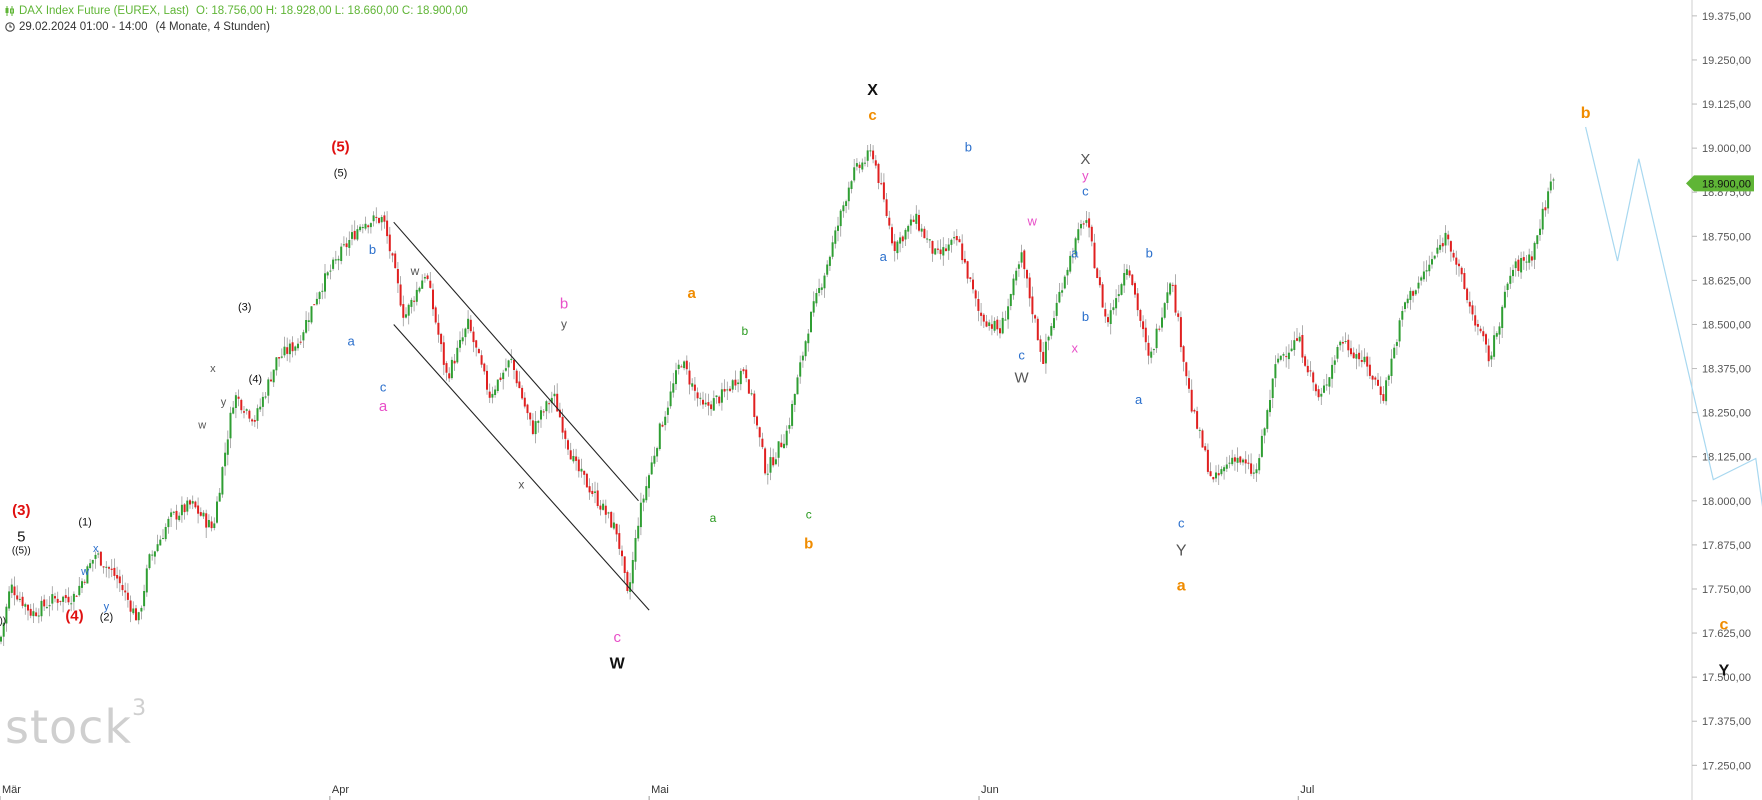 The height and width of the screenshot is (800, 1762). What do you see at coordinates (872, 115) in the screenshot?
I see `wave-label: c` at bounding box center [872, 115].